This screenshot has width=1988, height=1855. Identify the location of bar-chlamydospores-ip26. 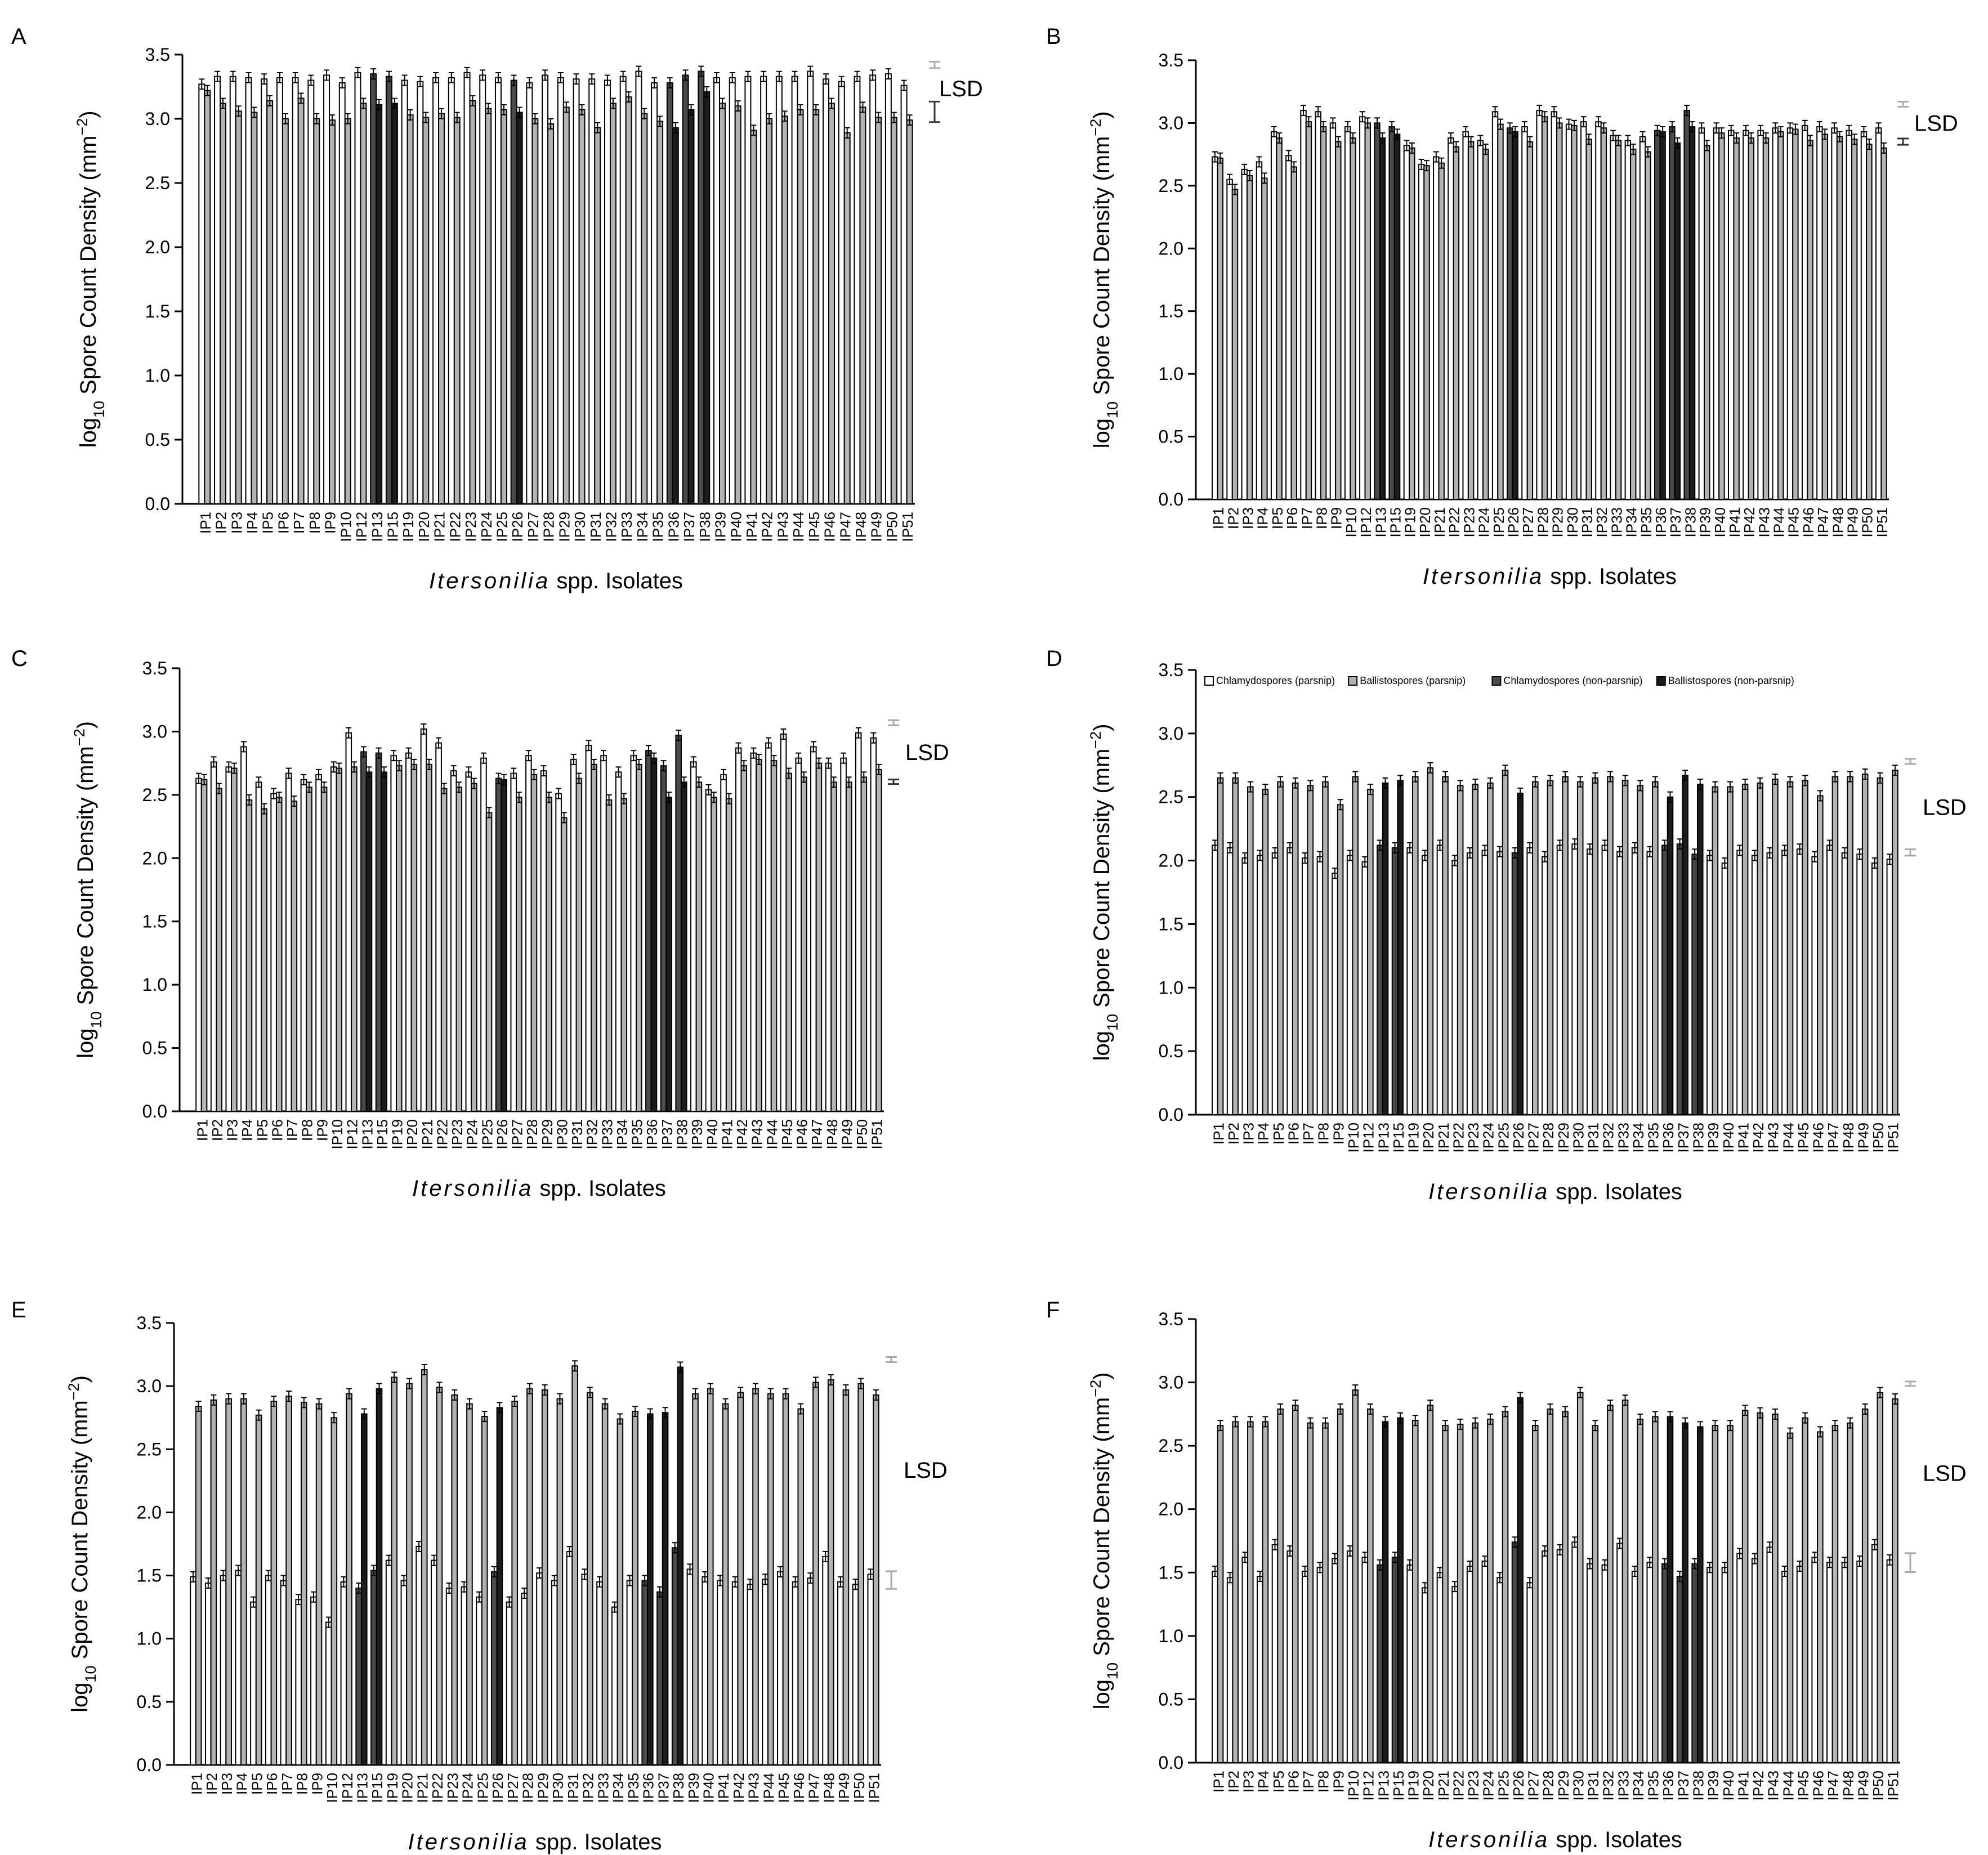
(494, 1668).